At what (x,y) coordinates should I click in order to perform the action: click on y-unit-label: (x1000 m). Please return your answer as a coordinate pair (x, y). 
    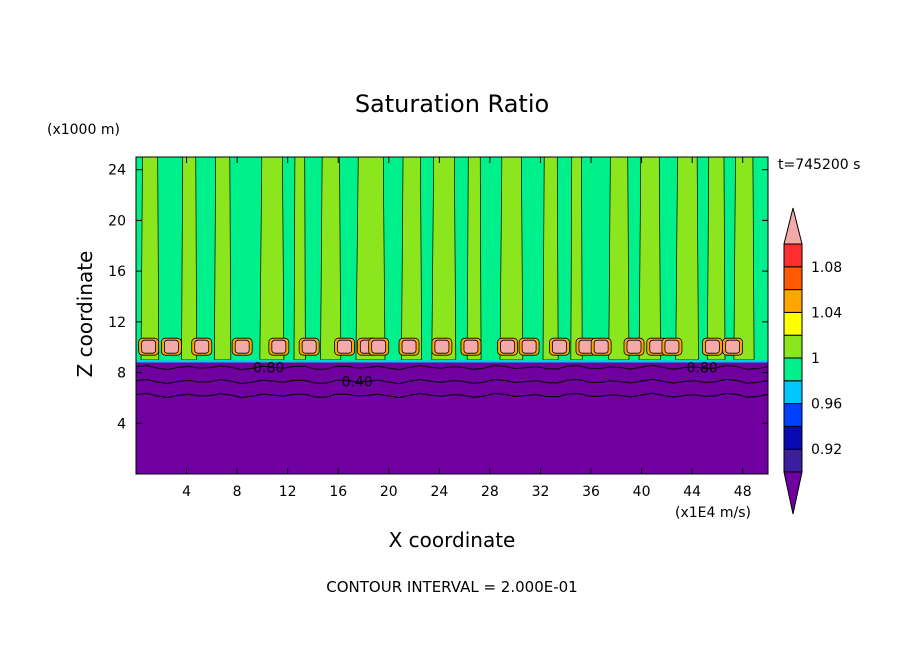
    Looking at the image, I should click on (83, 130).